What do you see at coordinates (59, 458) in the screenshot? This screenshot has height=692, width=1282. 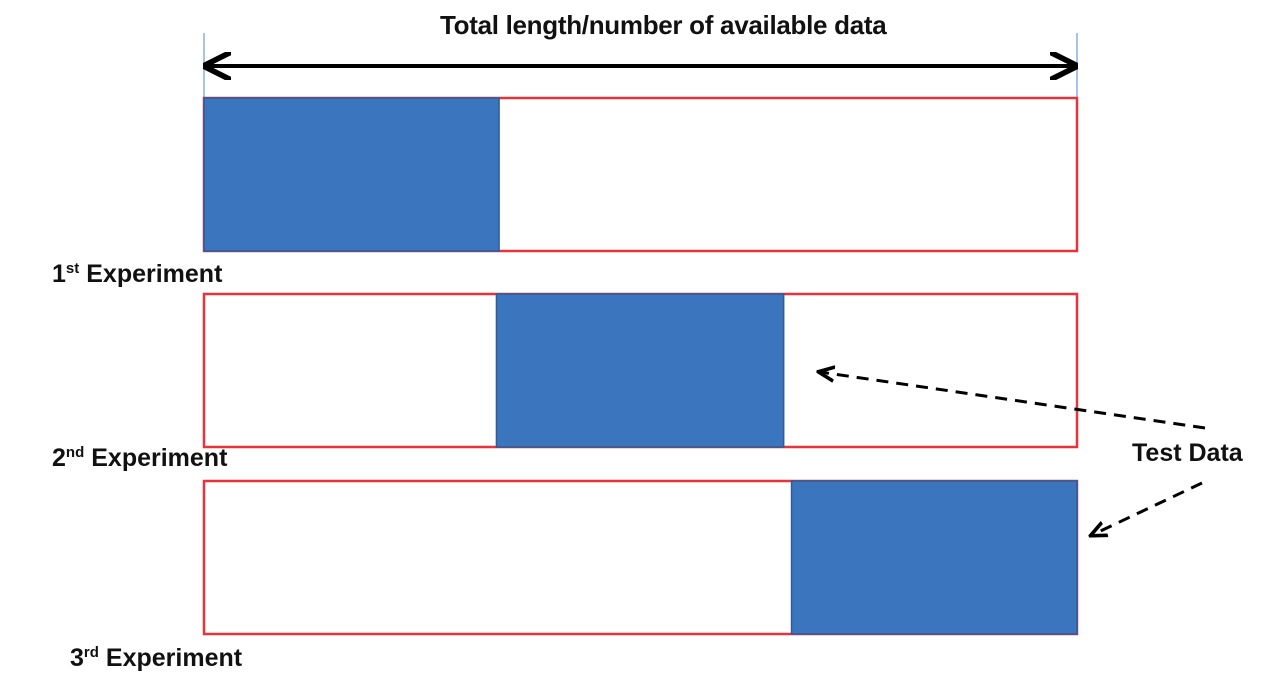 I see `experiment-ordinal: 2` at bounding box center [59, 458].